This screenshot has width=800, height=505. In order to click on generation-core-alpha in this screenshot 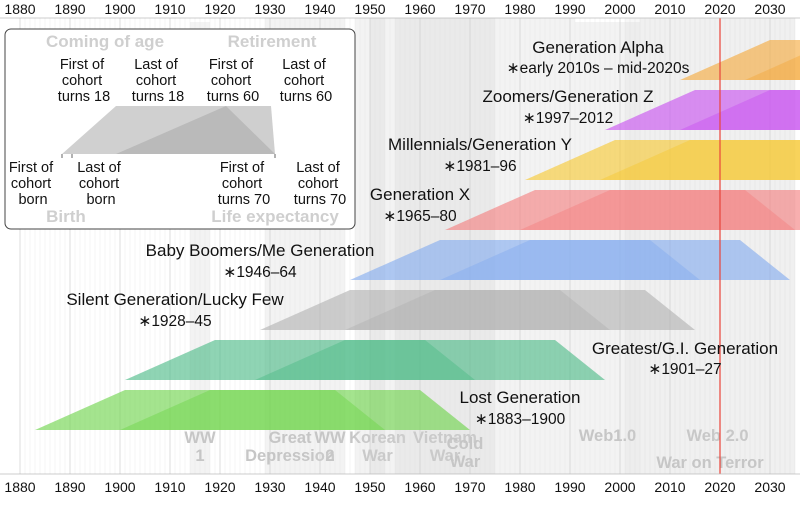, I will do `click(772, 67)`.